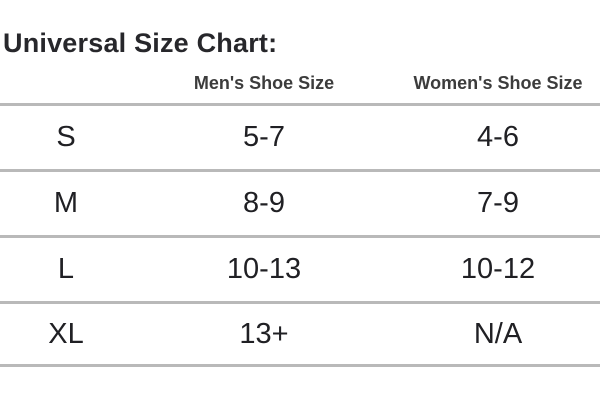 This screenshot has width=600, height=400. Describe the element at coordinates (498, 137) in the screenshot. I see `womens-cell: 4-6` at that location.